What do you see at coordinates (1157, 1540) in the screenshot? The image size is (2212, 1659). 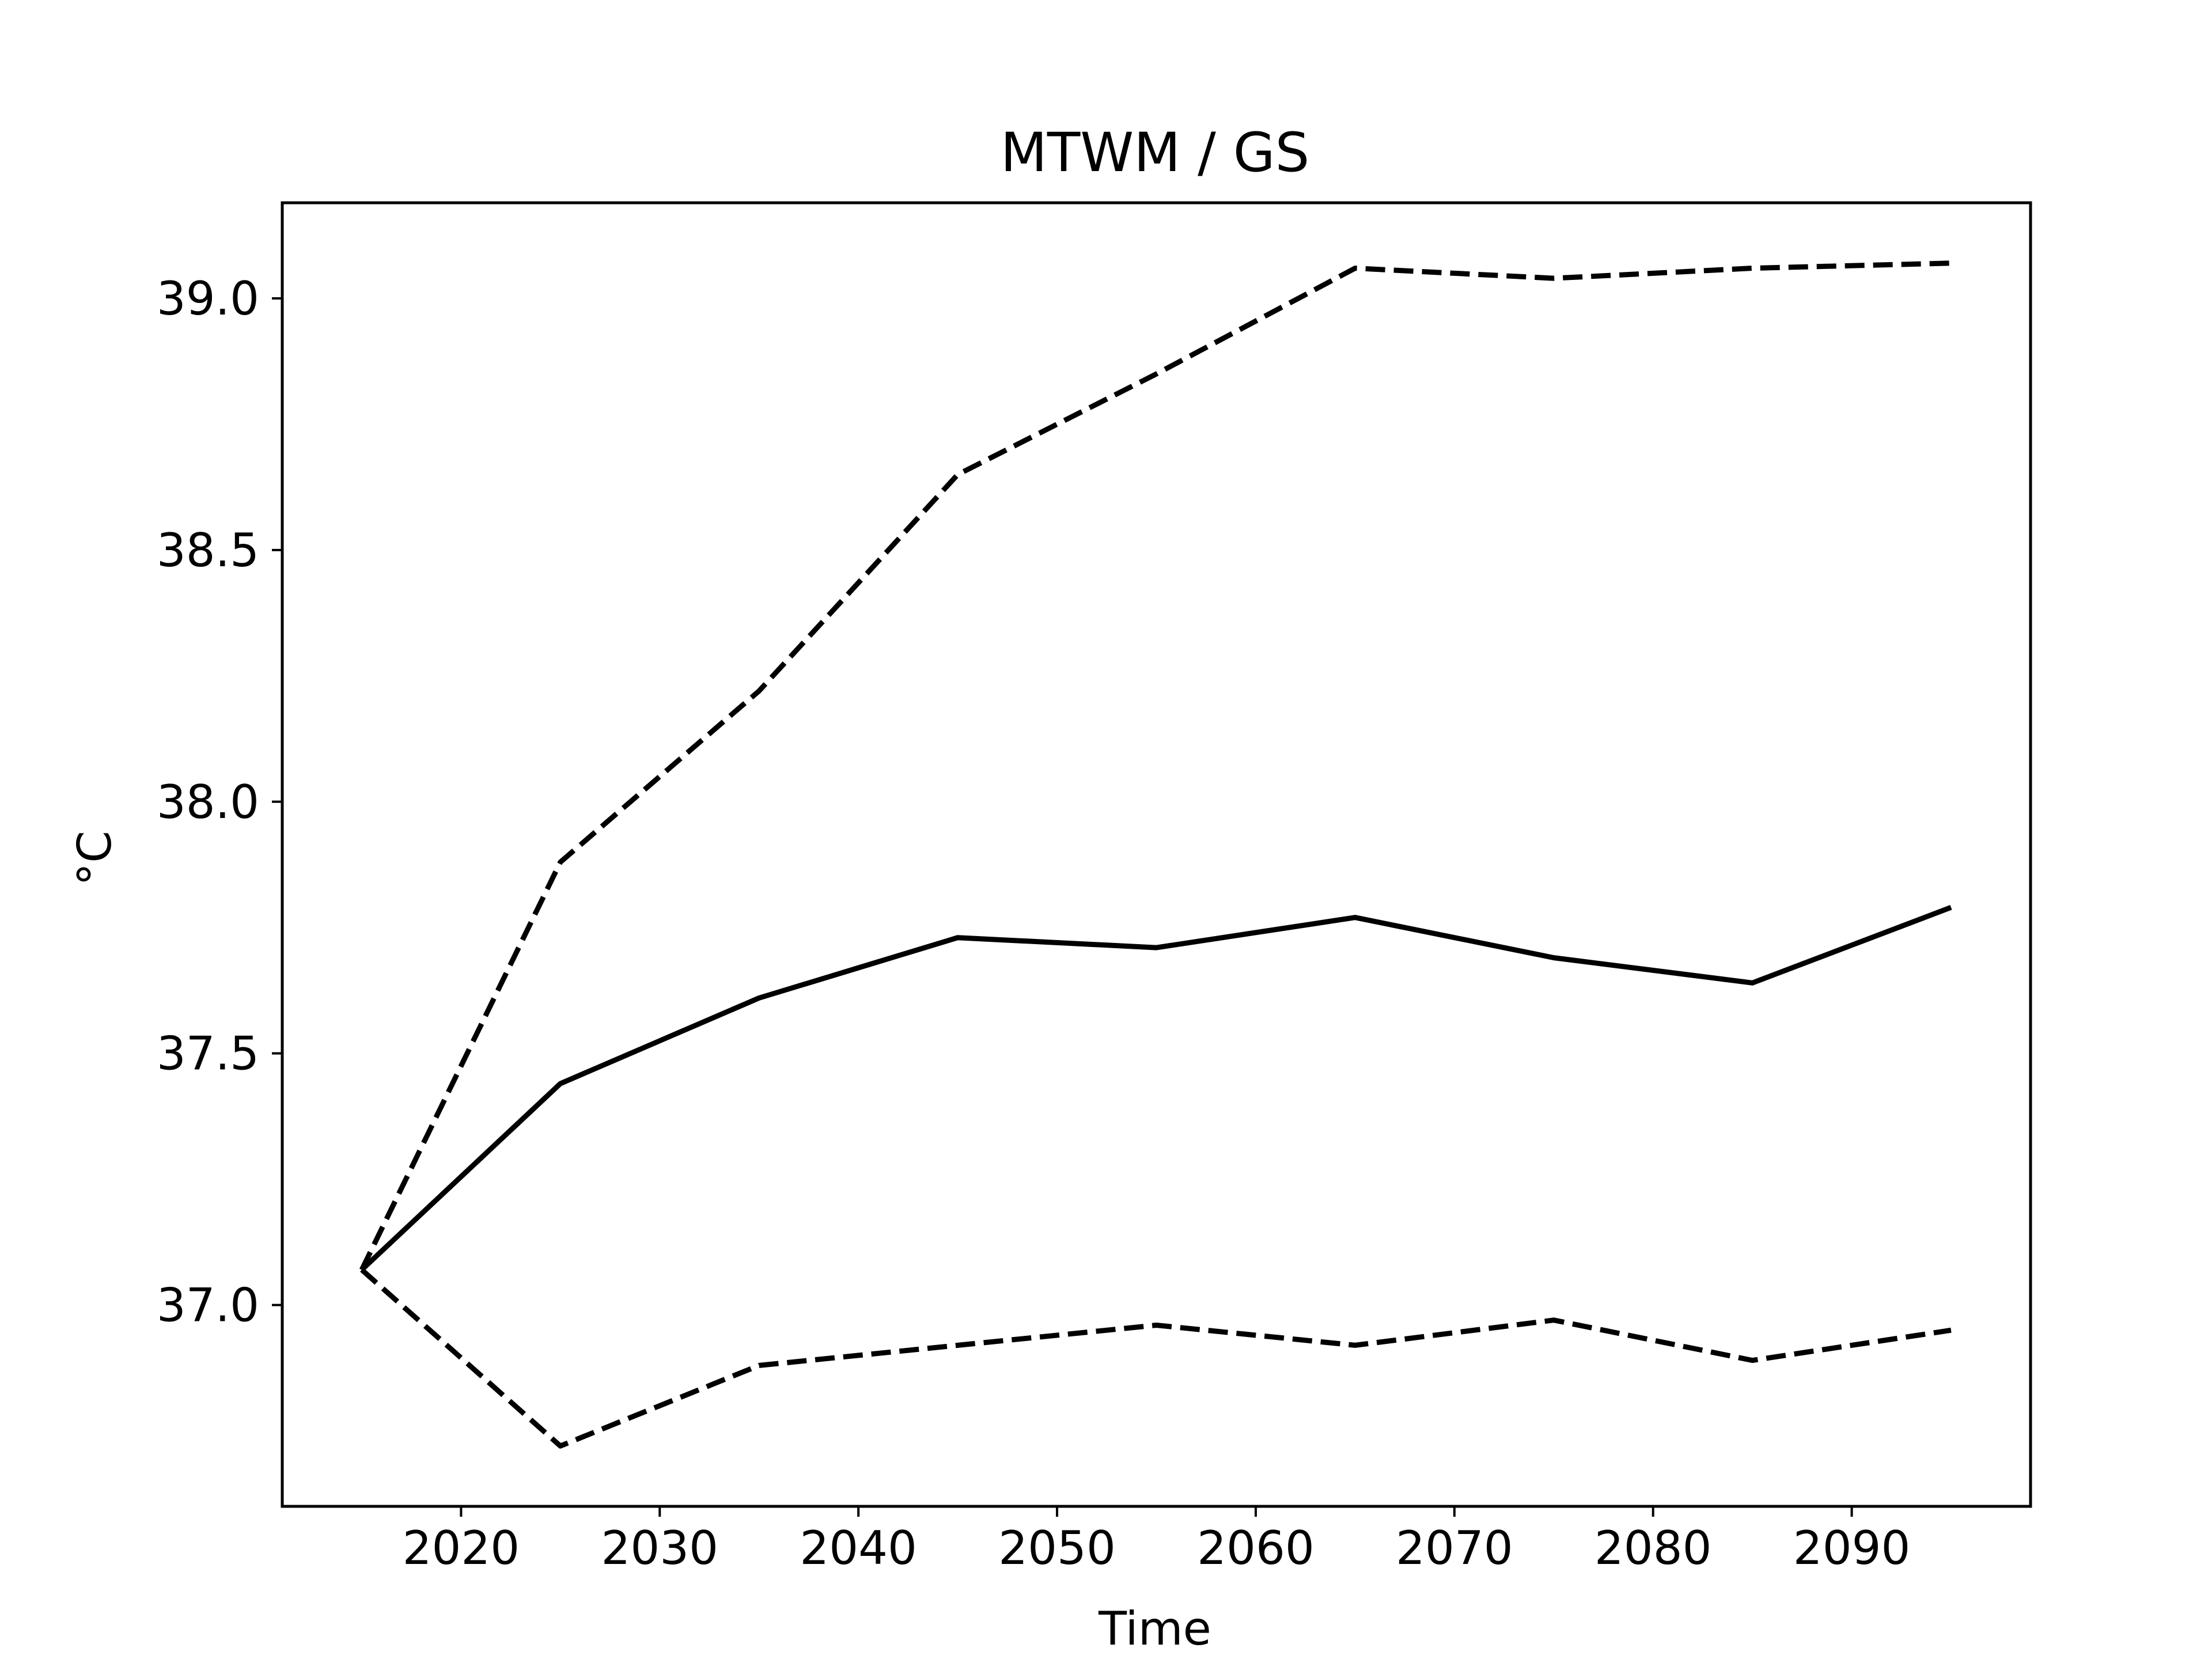 I see `x-axis: 2020 2030 2040 2050 2060 2070 2080 2090` at bounding box center [1157, 1540].